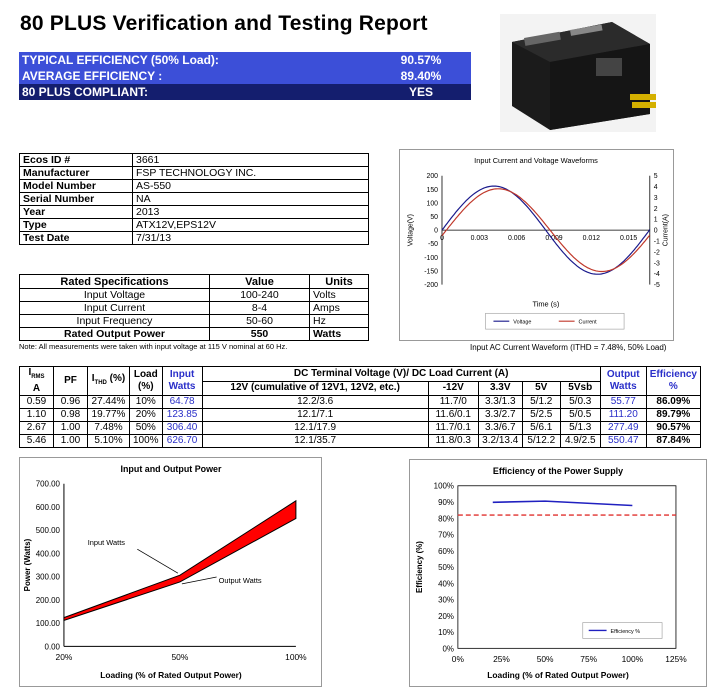 Image resolution: width=720 pixels, height=694 pixels. I want to click on y2-tick-label: -3, so click(657, 263).